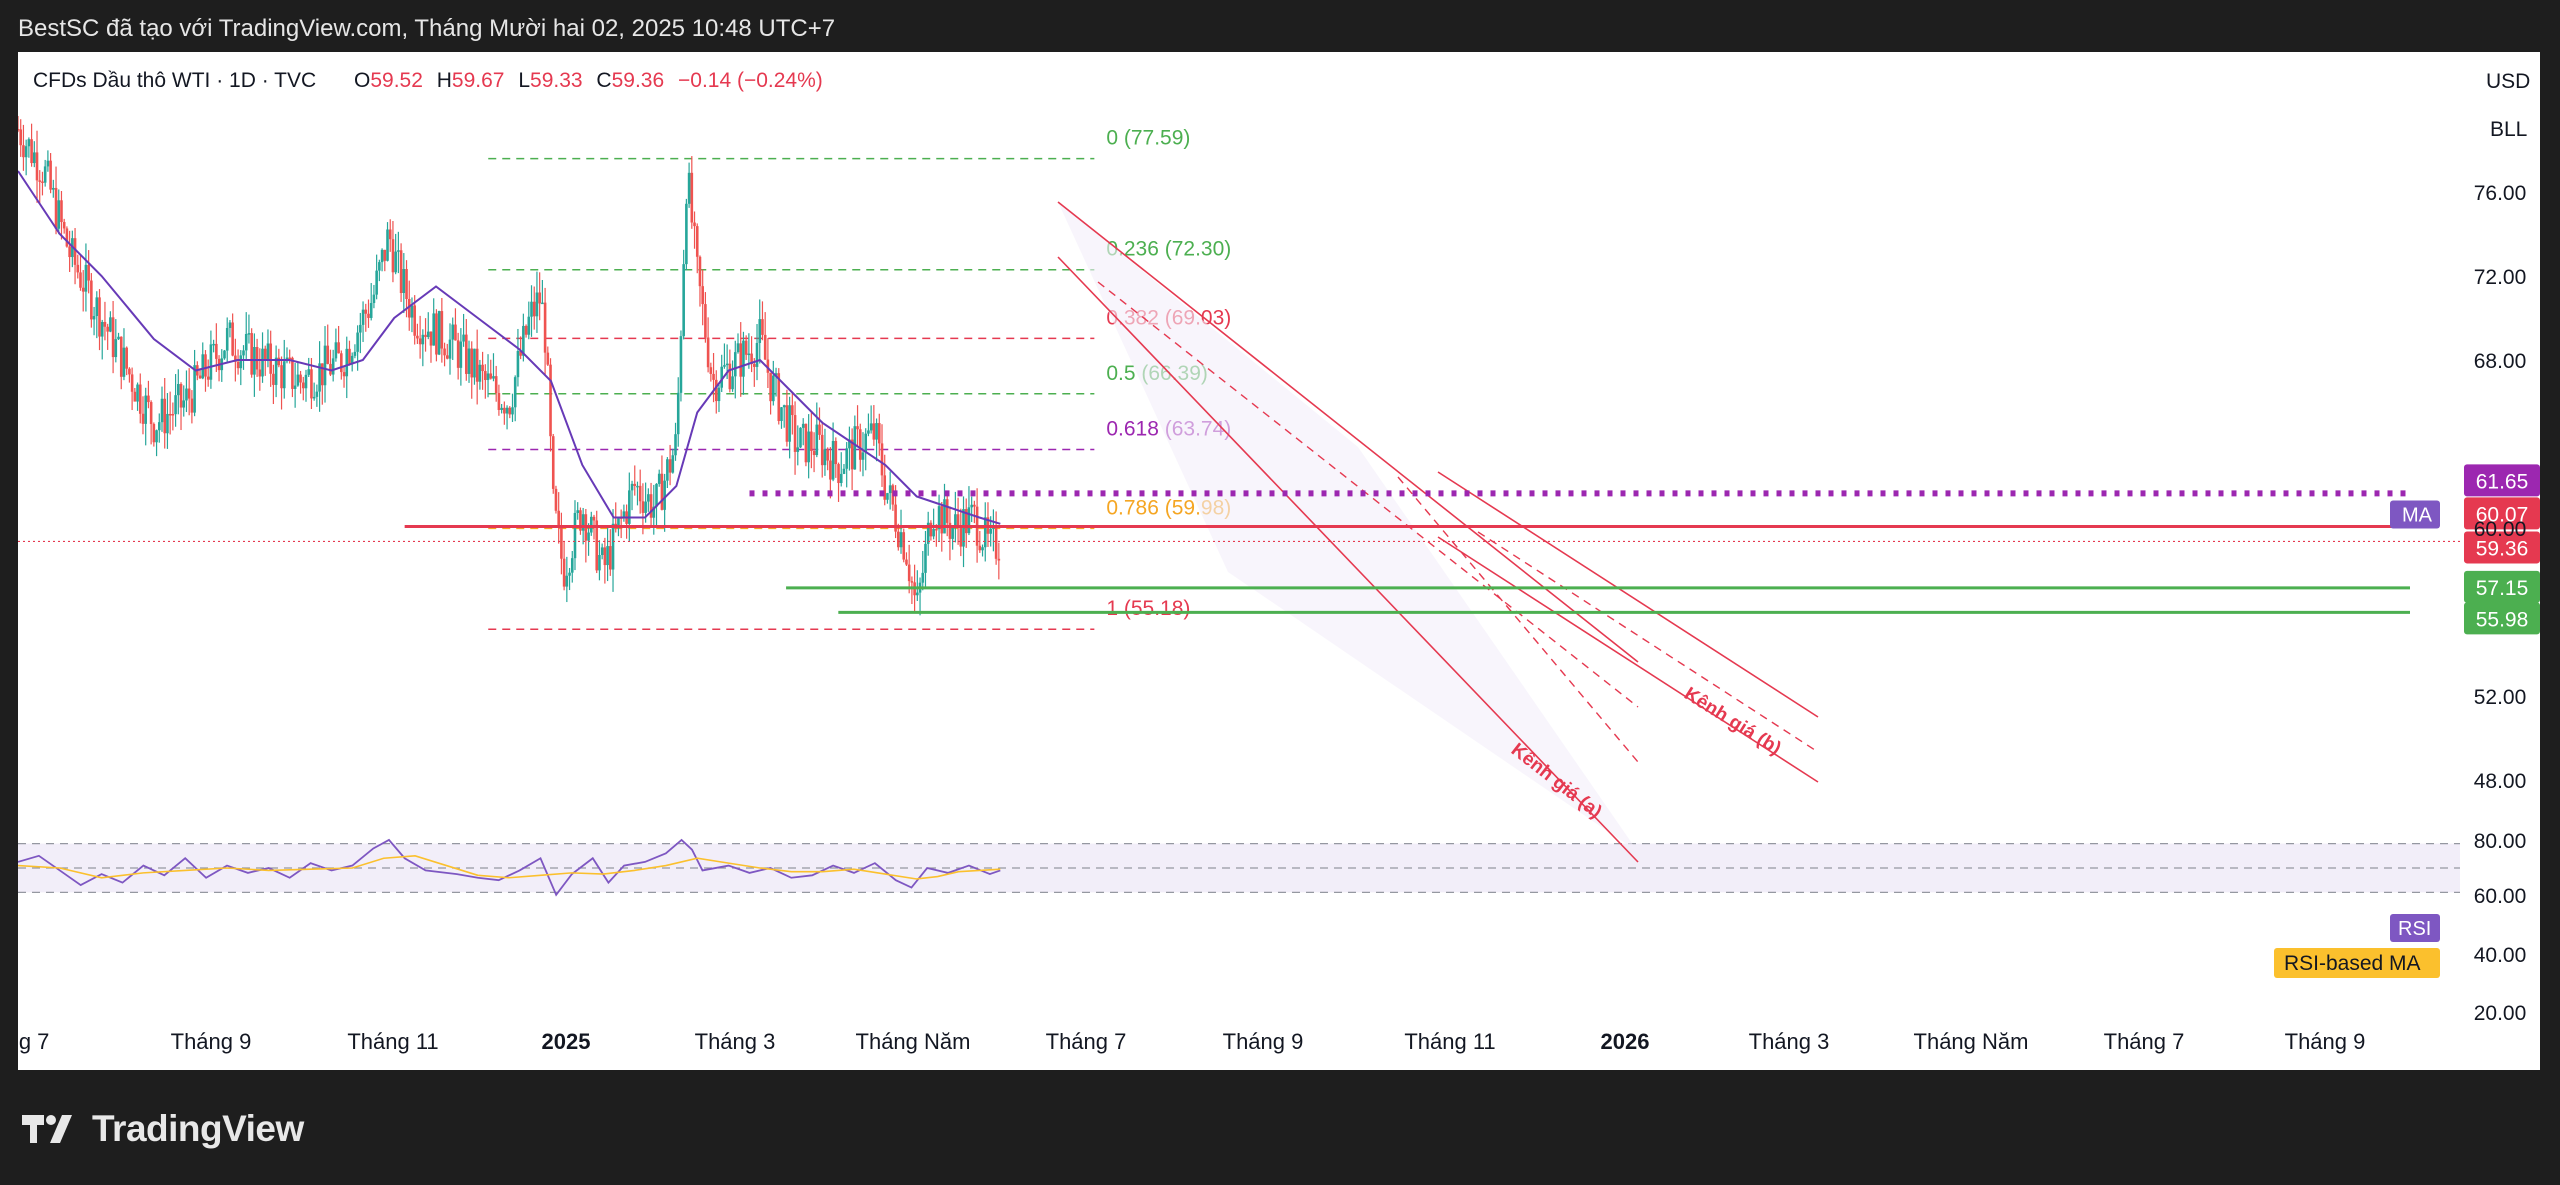 The image size is (2560, 1185). What do you see at coordinates (2500, 277) in the screenshot?
I see `price-tick-label: 72.00` at bounding box center [2500, 277].